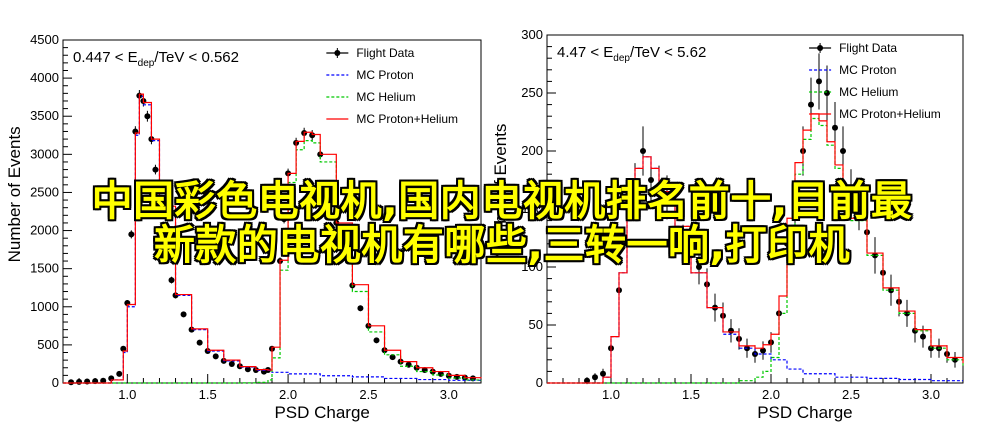 The height and width of the screenshot is (433, 1004). I want to click on overlay-headline-line-2: 新款的电视机有哪些,三转一响,打印机, so click(502, 245).